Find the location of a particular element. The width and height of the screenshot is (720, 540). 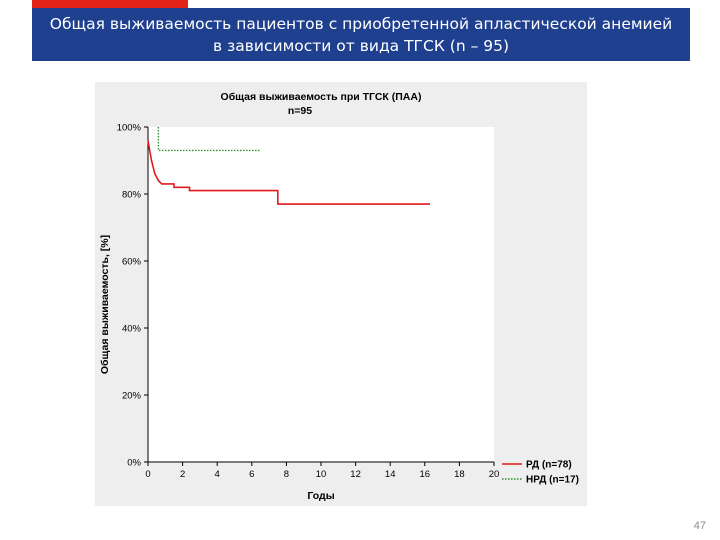

series-line-nrd is located at coordinates (209, 139).